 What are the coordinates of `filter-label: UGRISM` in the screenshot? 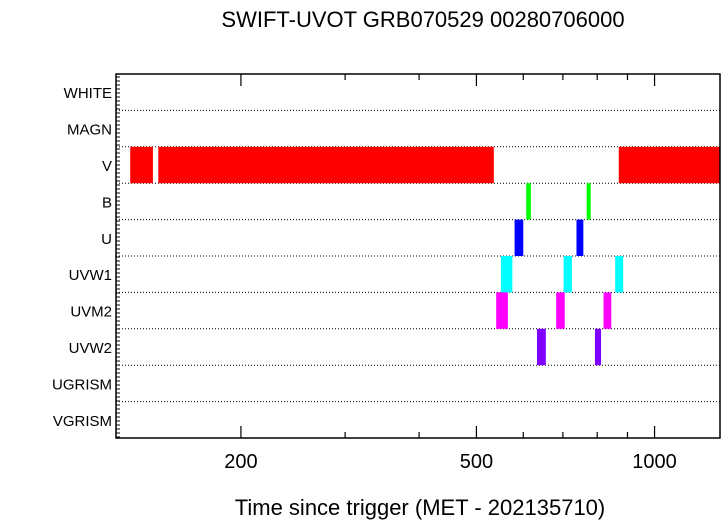 It's located at (82, 384).